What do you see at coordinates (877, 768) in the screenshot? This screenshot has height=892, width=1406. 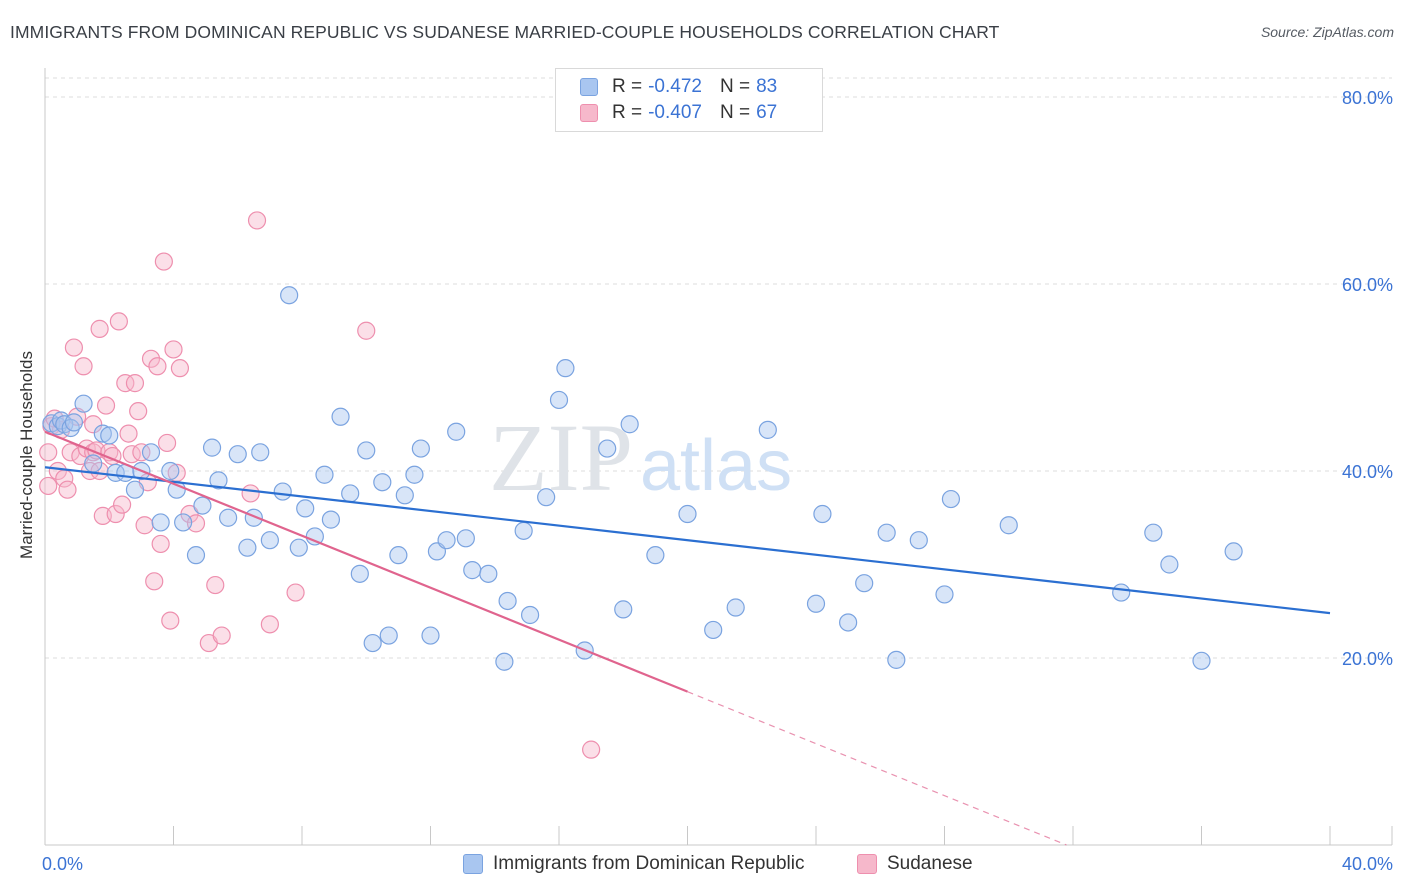 I see `sudanese-trend-extension` at bounding box center [877, 768].